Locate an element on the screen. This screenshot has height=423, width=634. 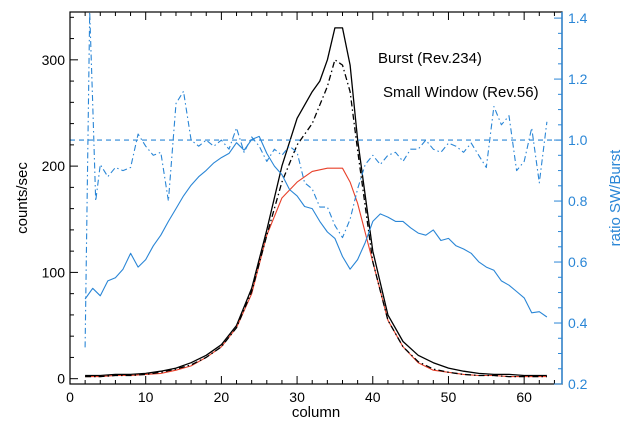
x-tick-label-2: 20 is located at coordinates (222, 397).